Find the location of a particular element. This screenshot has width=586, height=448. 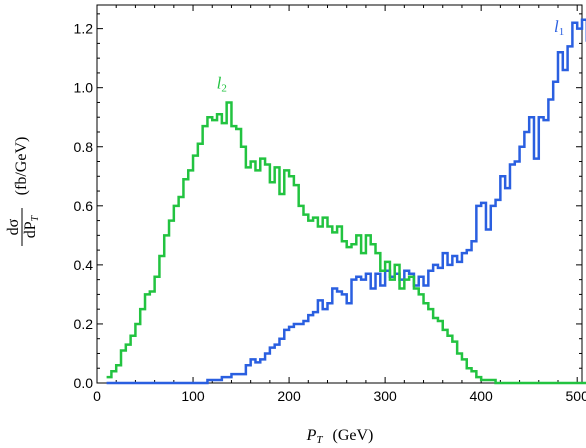

x-axis-label-symbol: P is located at coordinates (311, 435).